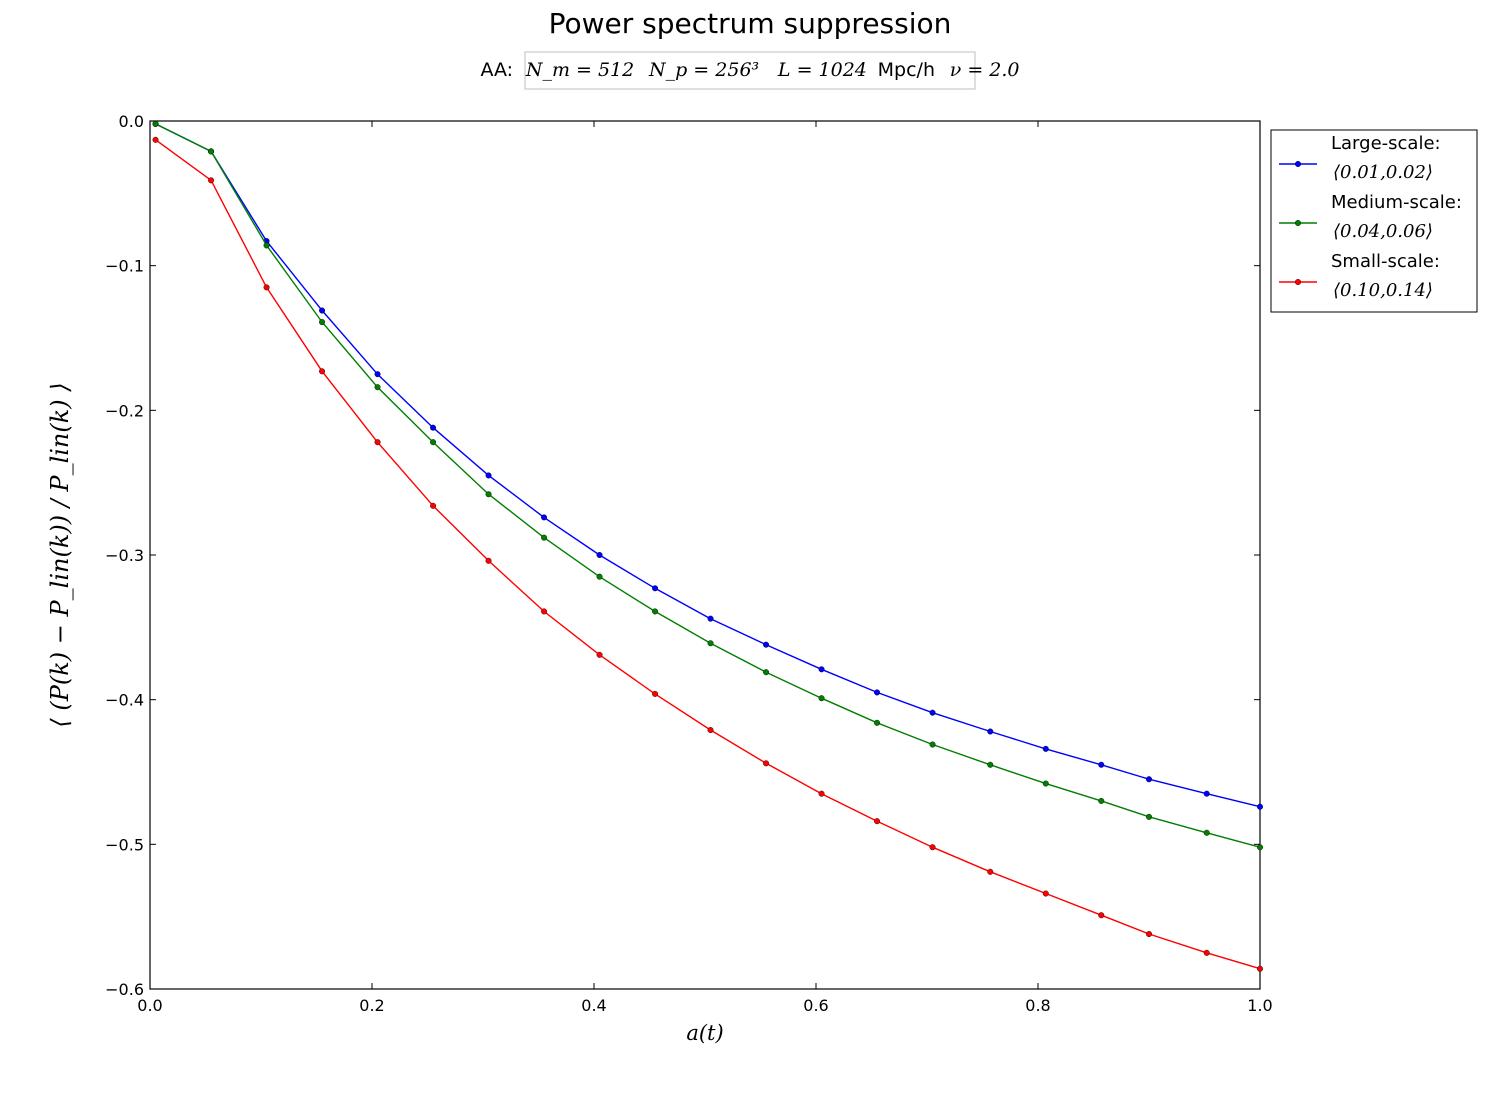 The height and width of the screenshot is (1100, 1500). Describe the element at coordinates (1037, 1005) in the screenshot. I see `x-tick-label: 0.8` at that location.